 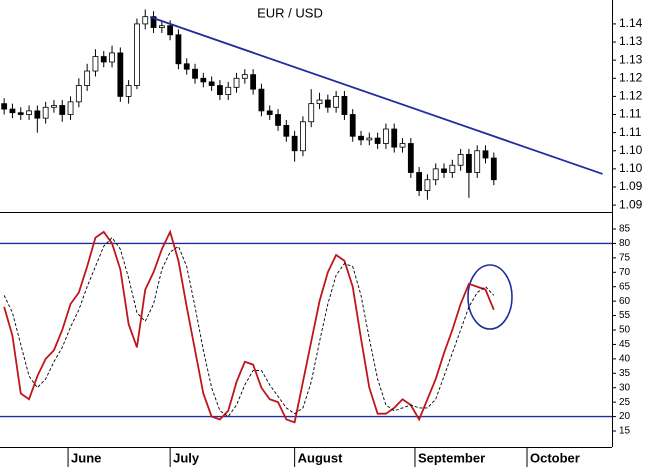 I want to click on y-tick-label: 25, so click(x=625, y=402).